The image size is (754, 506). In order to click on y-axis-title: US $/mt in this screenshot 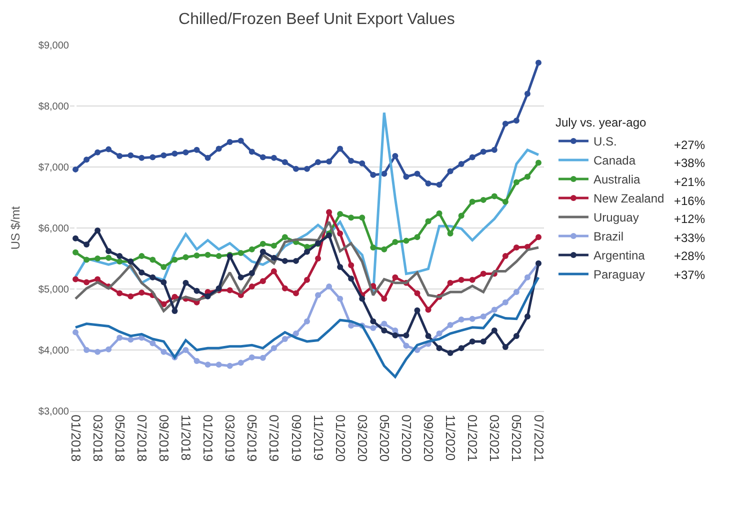, I will do `click(15, 228)`.